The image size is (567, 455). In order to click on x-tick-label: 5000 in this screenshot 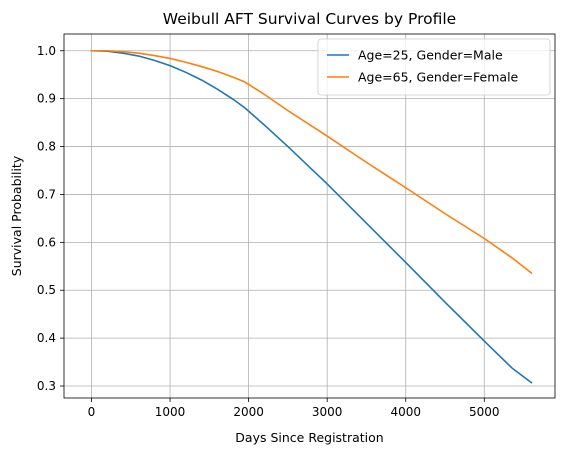, I will do `click(484, 412)`.